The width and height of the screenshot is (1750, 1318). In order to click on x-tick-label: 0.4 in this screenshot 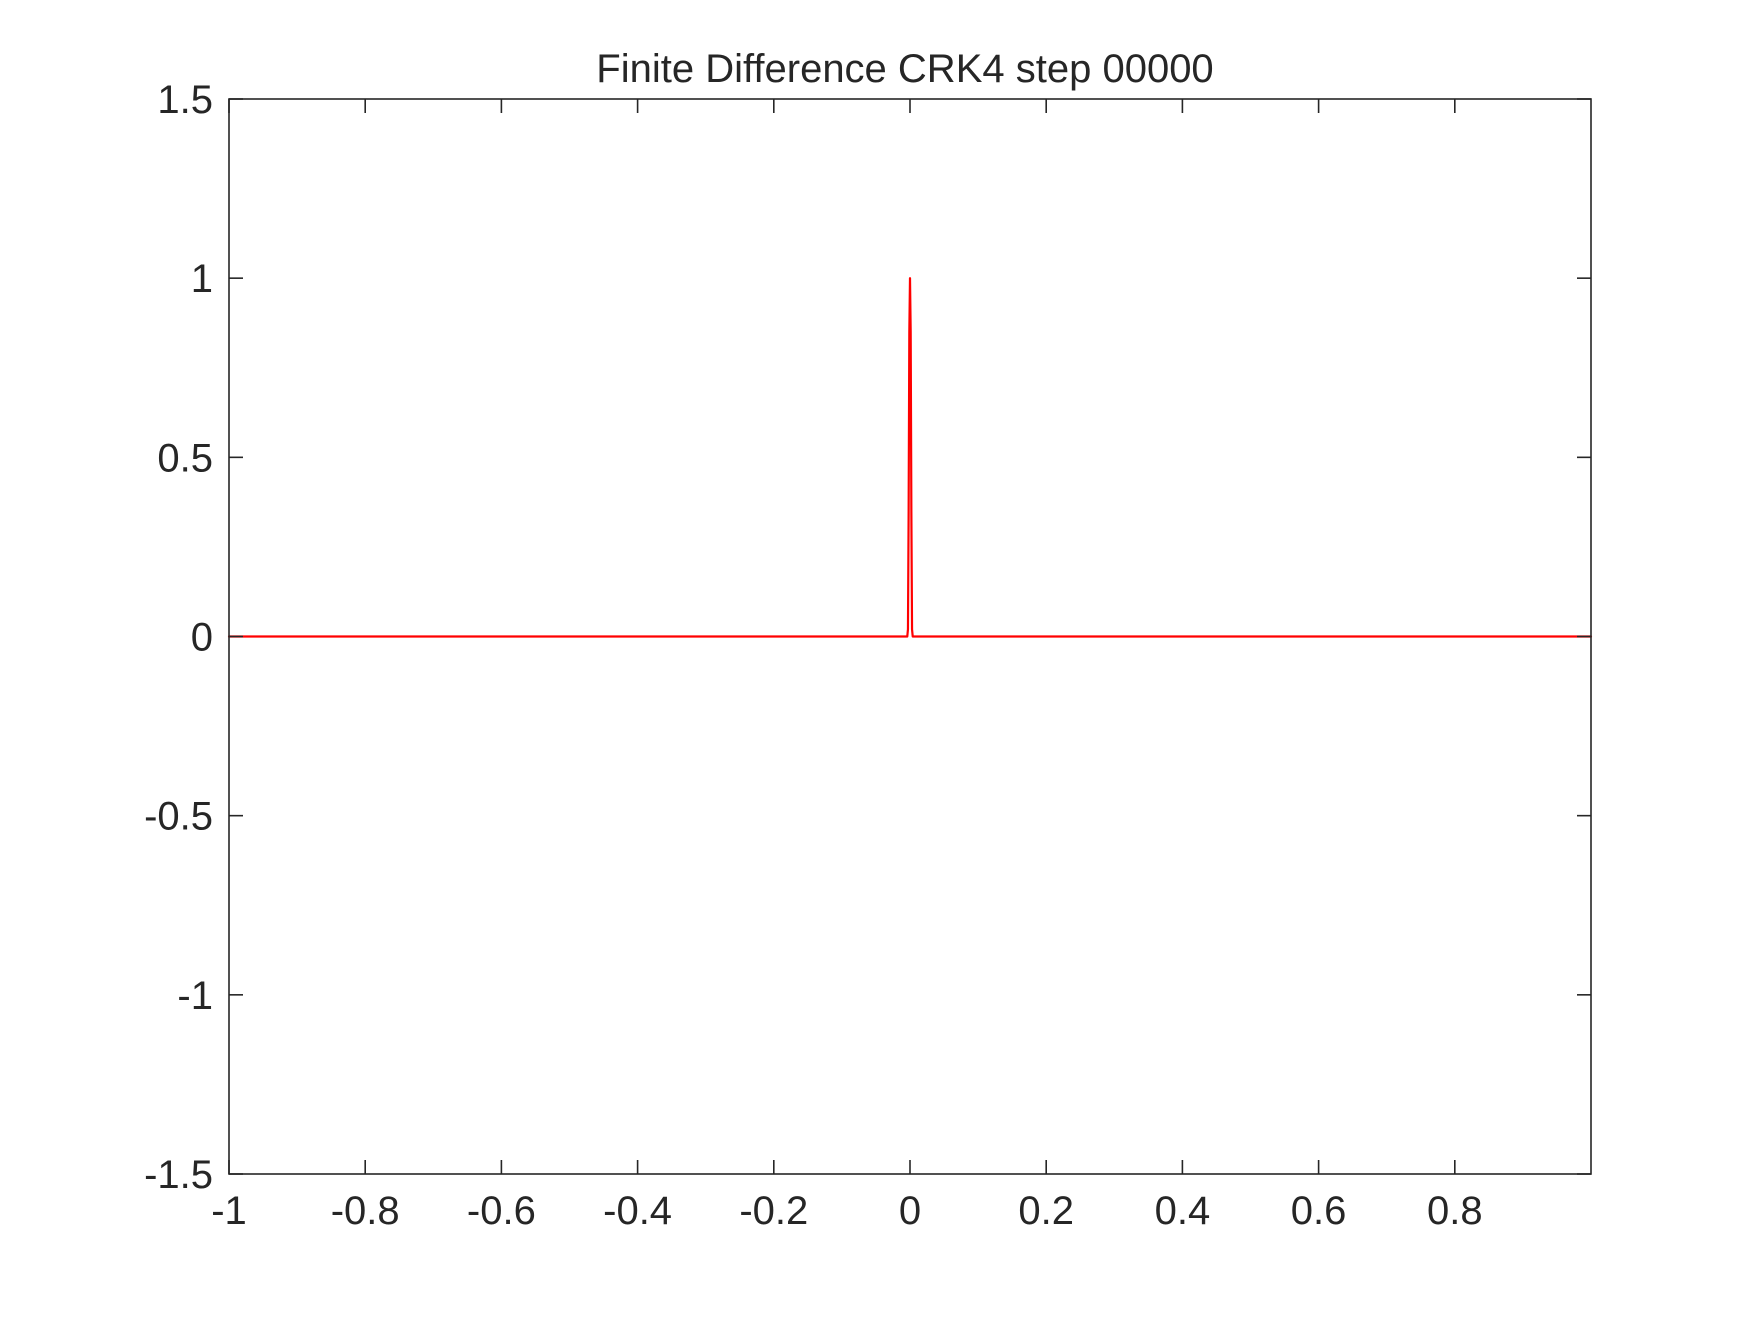, I will do `click(1183, 1211)`.